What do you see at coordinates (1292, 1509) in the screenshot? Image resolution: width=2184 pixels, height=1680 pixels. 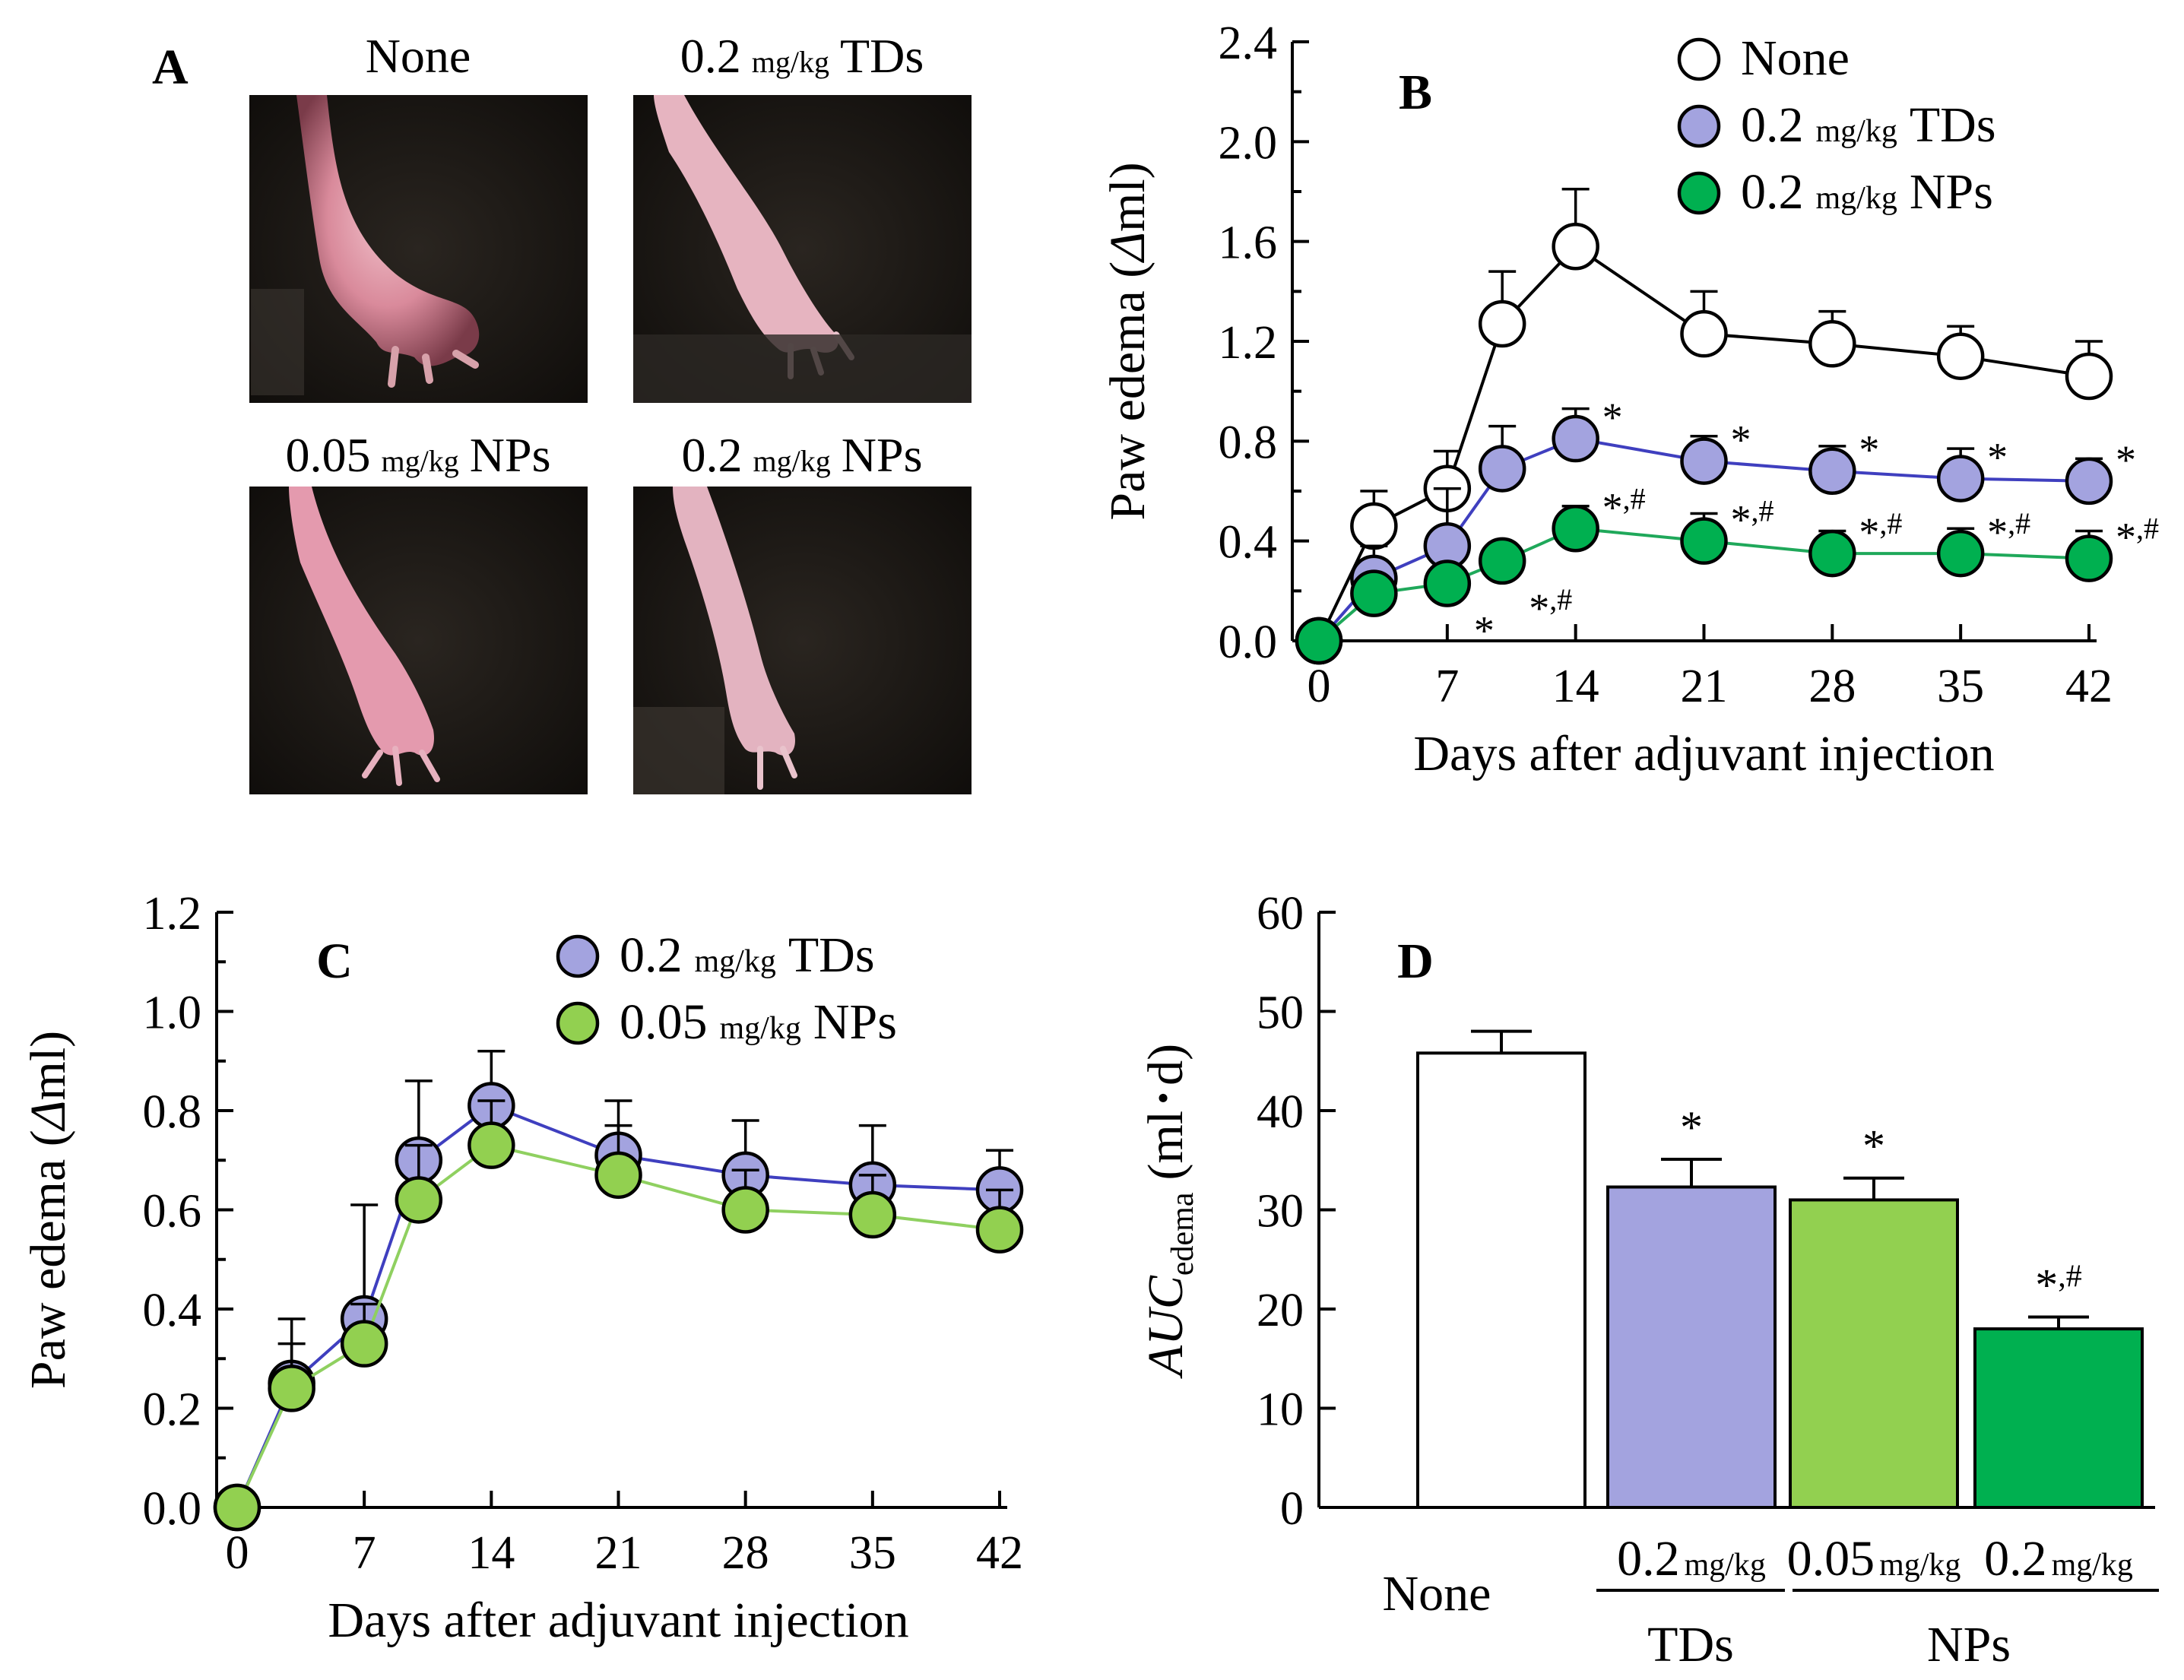 I see `y-tick-label: 0` at bounding box center [1292, 1509].